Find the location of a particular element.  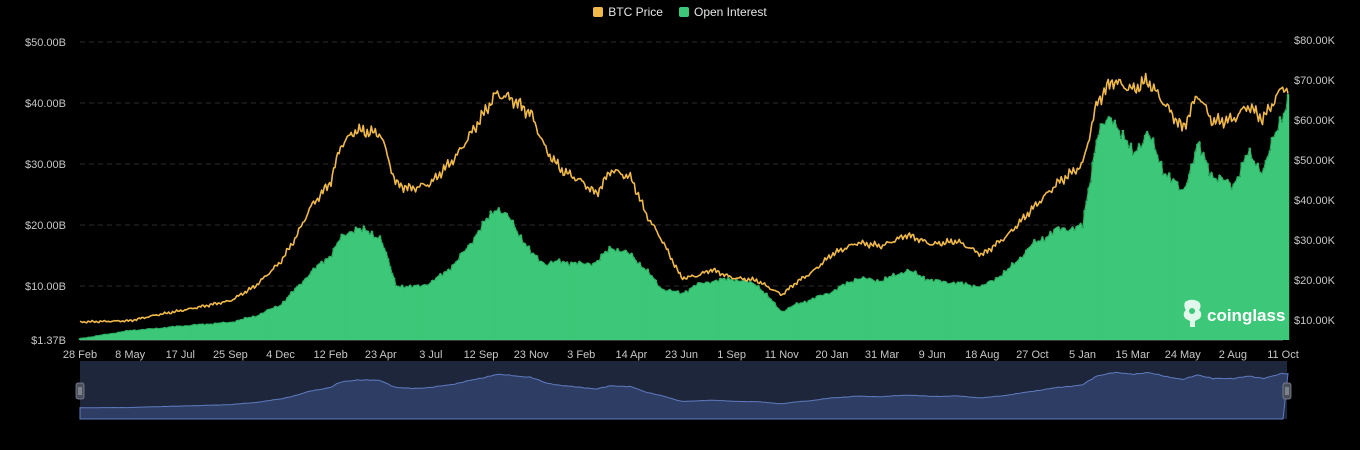

legend-btc-price: BTC Price is located at coordinates (628, 12).